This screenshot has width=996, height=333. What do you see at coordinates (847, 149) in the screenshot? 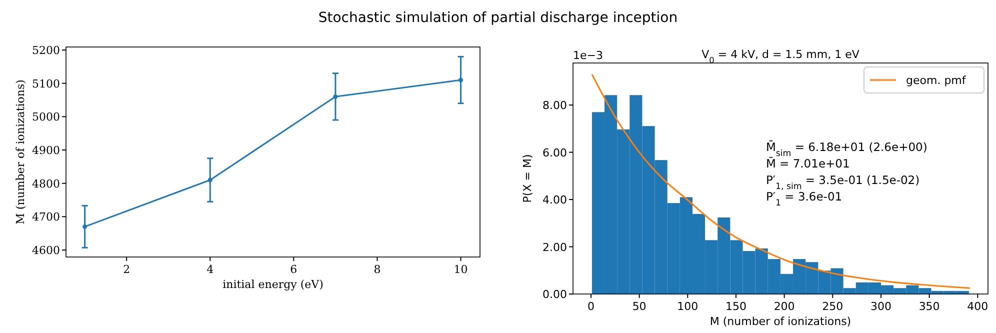
I see `annotation: M̄$_{sim}$ = 6.18e+01 (2.6e+00)` at bounding box center [847, 149].